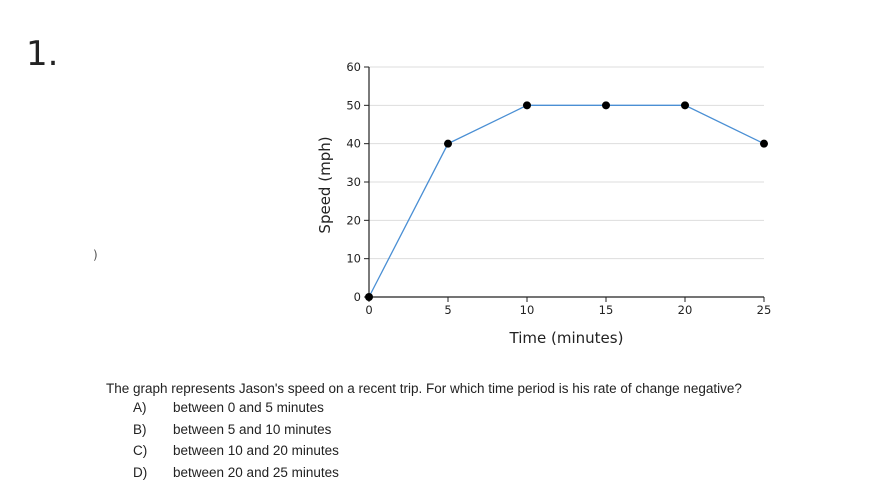  I want to click on option-c: C) between 10 and 20 minutes, so click(236, 454).